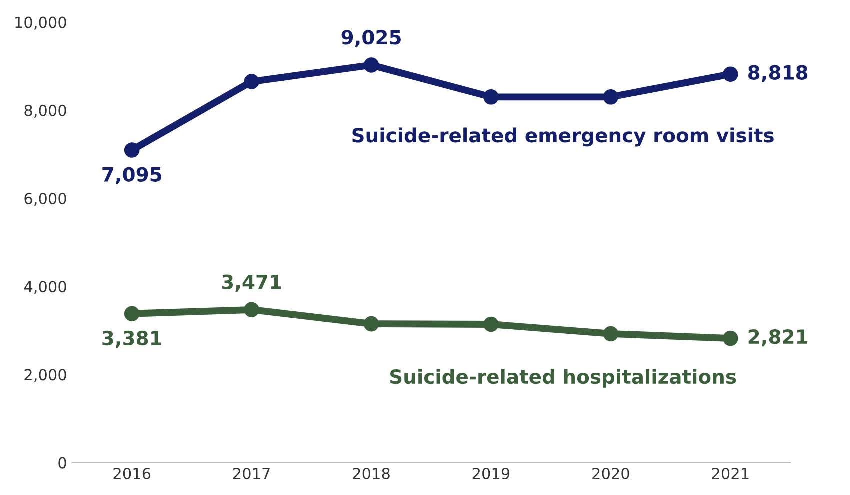  What do you see at coordinates (41, 23) in the screenshot?
I see `y-tick-label: 10,000` at bounding box center [41, 23].